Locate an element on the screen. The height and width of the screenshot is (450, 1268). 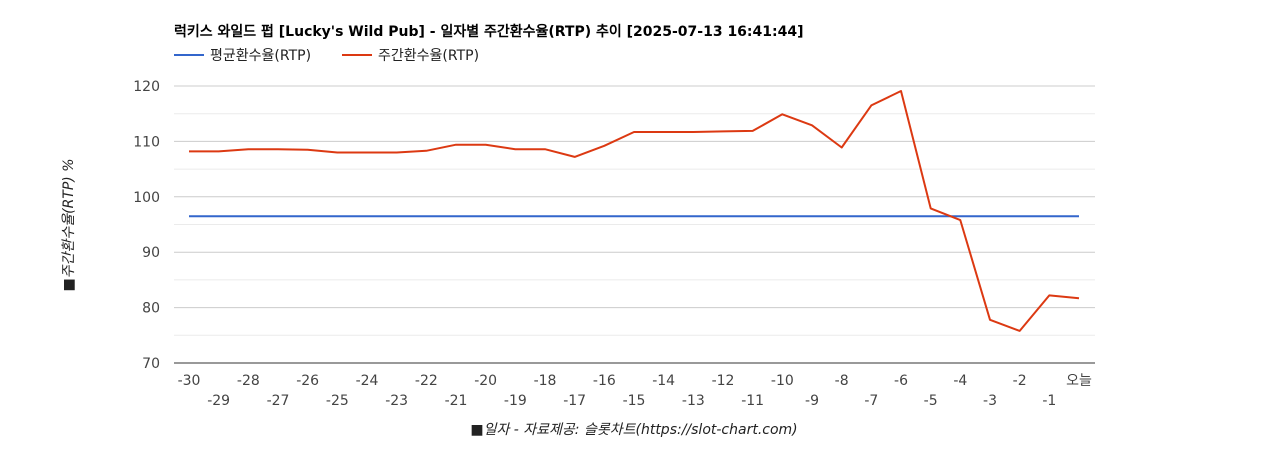
x-tick-label: -26 is located at coordinates (307, 381).